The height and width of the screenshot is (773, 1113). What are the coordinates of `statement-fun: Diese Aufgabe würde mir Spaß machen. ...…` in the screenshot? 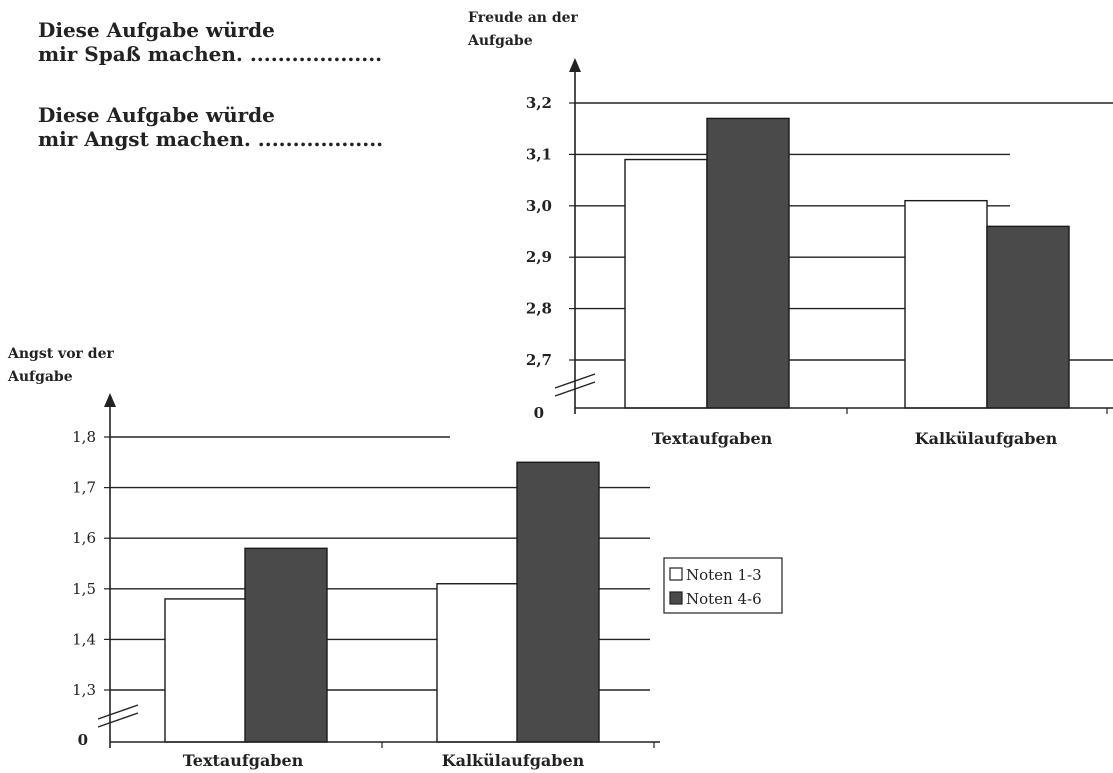 It's located at (210, 42).